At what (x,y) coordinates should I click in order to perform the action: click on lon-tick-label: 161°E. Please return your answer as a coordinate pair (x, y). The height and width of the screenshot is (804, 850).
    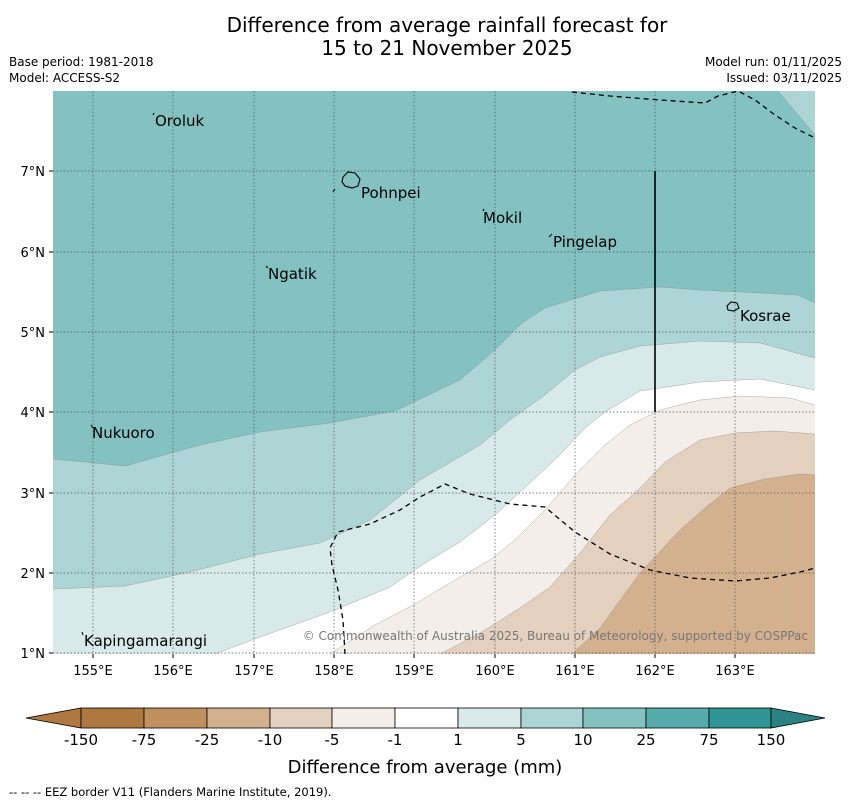
    Looking at the image, I should click on (575, 671).